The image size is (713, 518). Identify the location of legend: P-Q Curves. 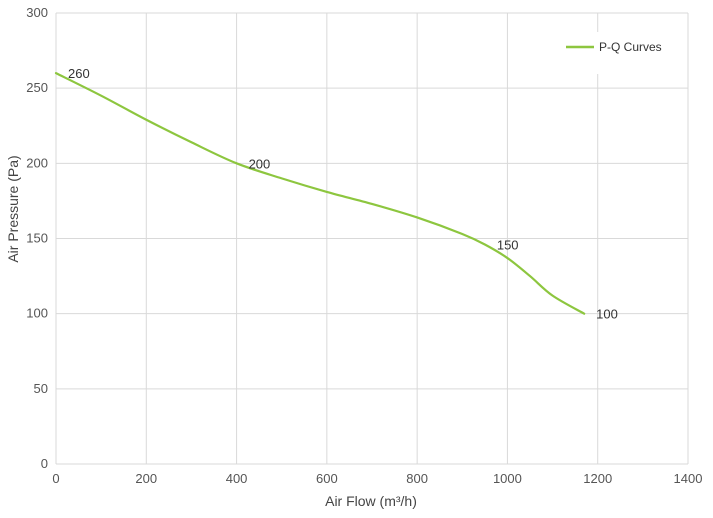
(622, 53).